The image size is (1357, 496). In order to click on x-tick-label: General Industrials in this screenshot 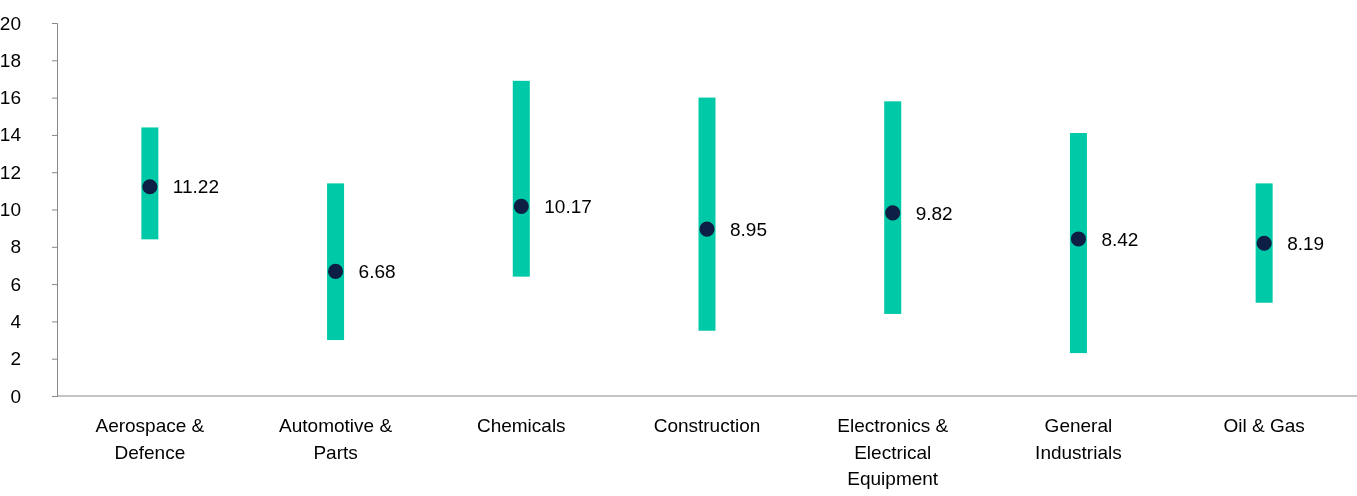, I will do `click(1078, 439)`.